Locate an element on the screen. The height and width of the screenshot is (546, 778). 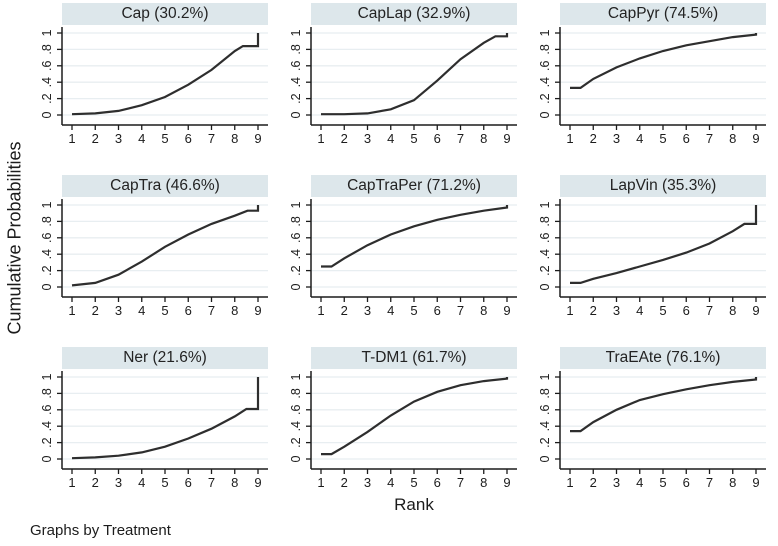
plot-captra: 0 .2 .4 .6 .8 1 1 2 3 4 5 6 7 8 9 is located at coordinates (154, 258).